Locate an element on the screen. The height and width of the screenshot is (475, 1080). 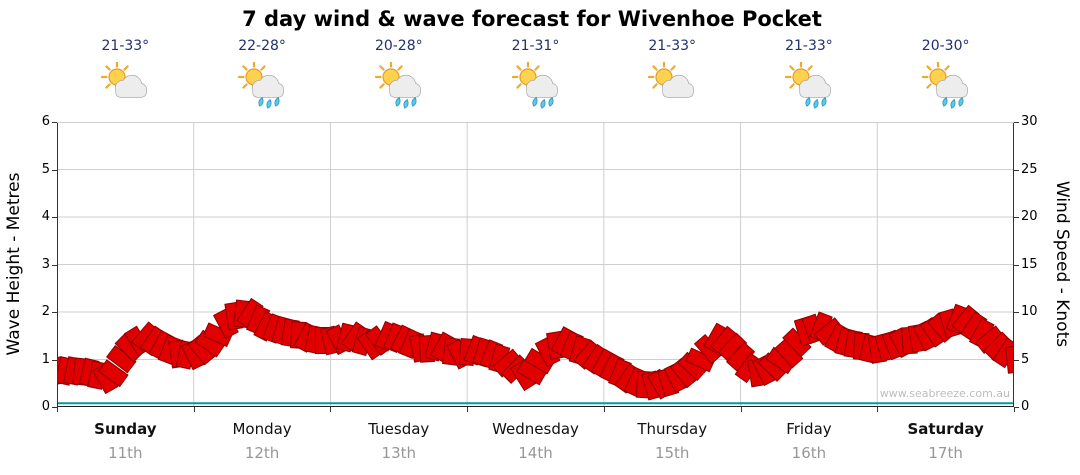
date-label: 12th is located at coordinates (262, 453).